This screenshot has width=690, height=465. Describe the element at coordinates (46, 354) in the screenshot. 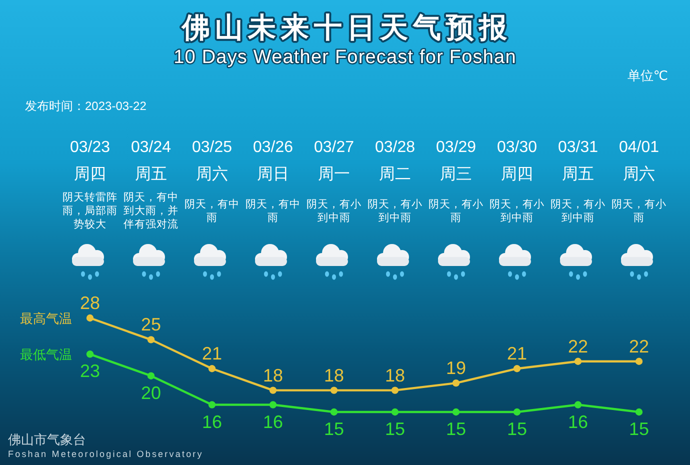

I see `series-label: 最低气温` at that location.